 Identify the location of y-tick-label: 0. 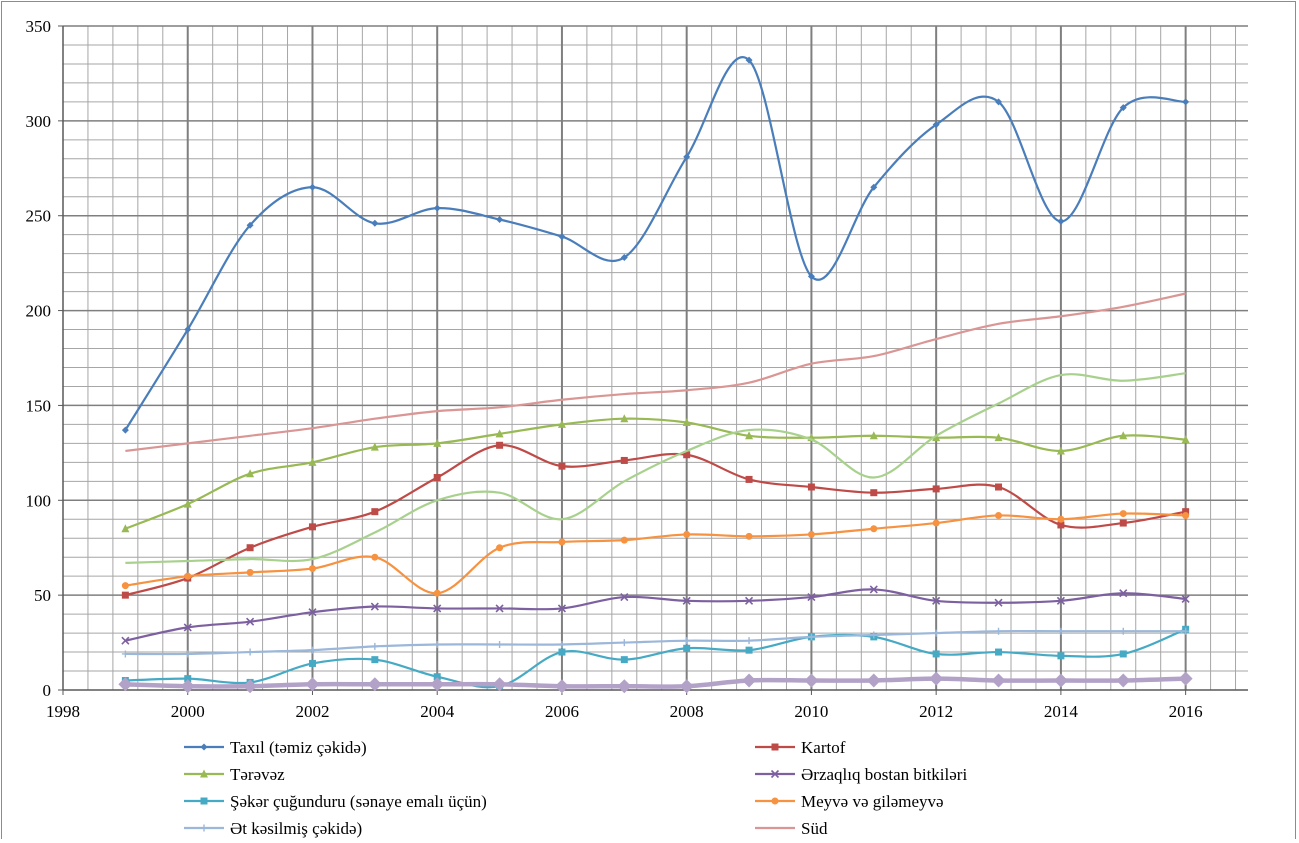
(47, 690).